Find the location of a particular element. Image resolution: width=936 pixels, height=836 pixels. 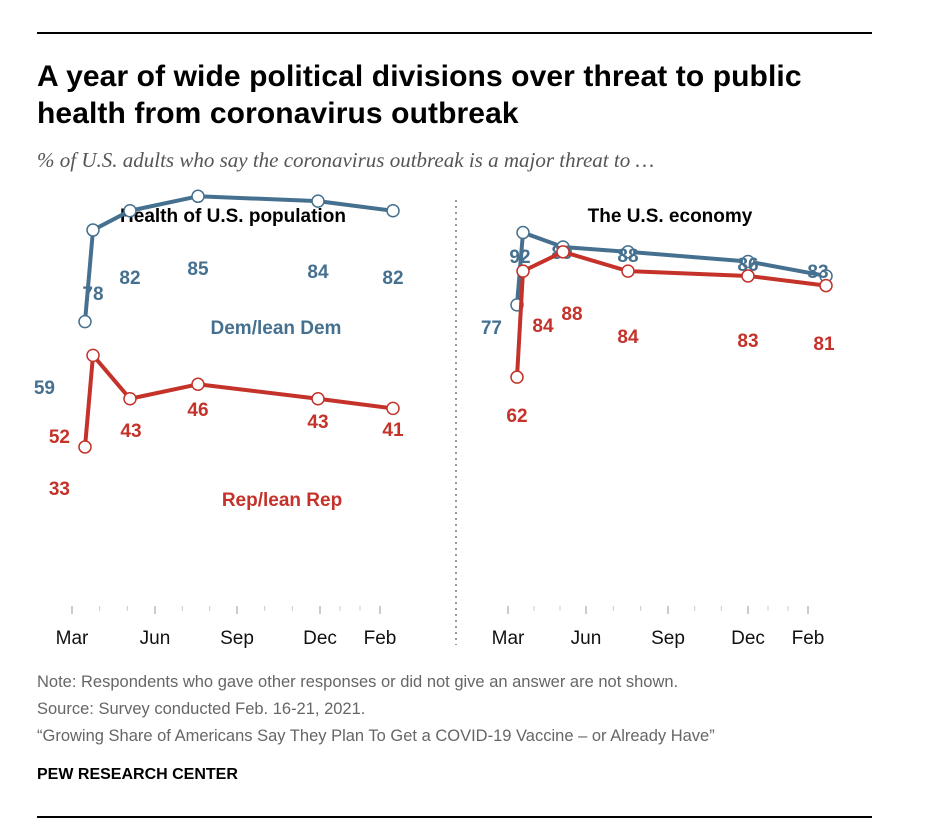

data-label-dem: 77 is located at coordinates (491, 328).